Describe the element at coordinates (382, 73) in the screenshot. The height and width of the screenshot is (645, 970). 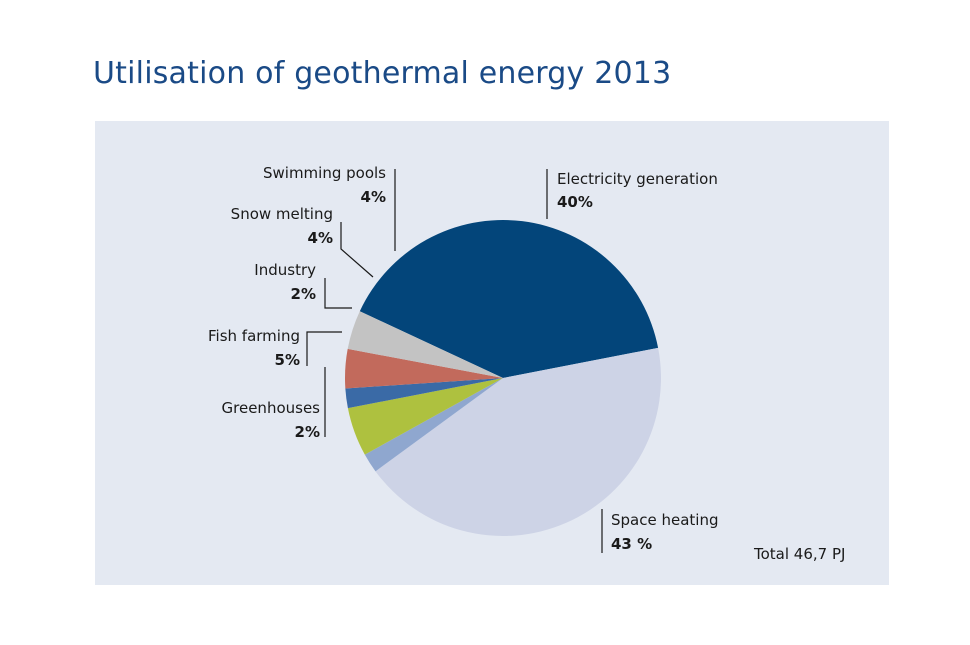
I see `chart-title: Utilisation of geothermal energy 2013` at that location.